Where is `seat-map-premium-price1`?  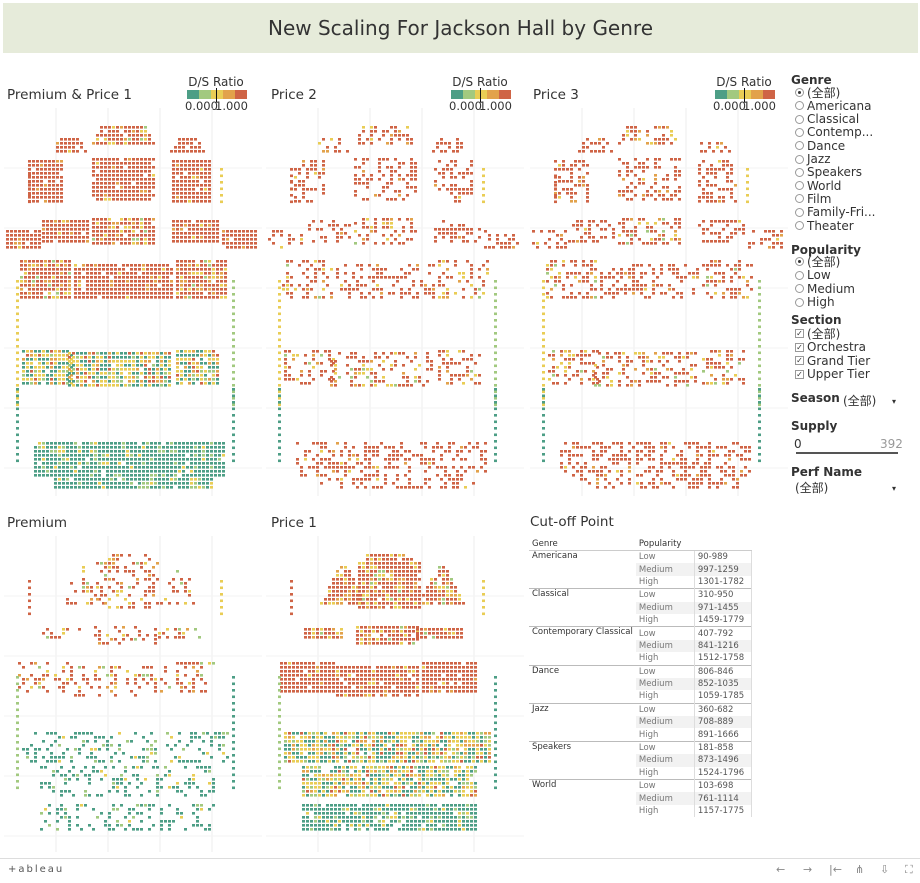
seat-map-premium-price1 is located at coordinates (133, 302).